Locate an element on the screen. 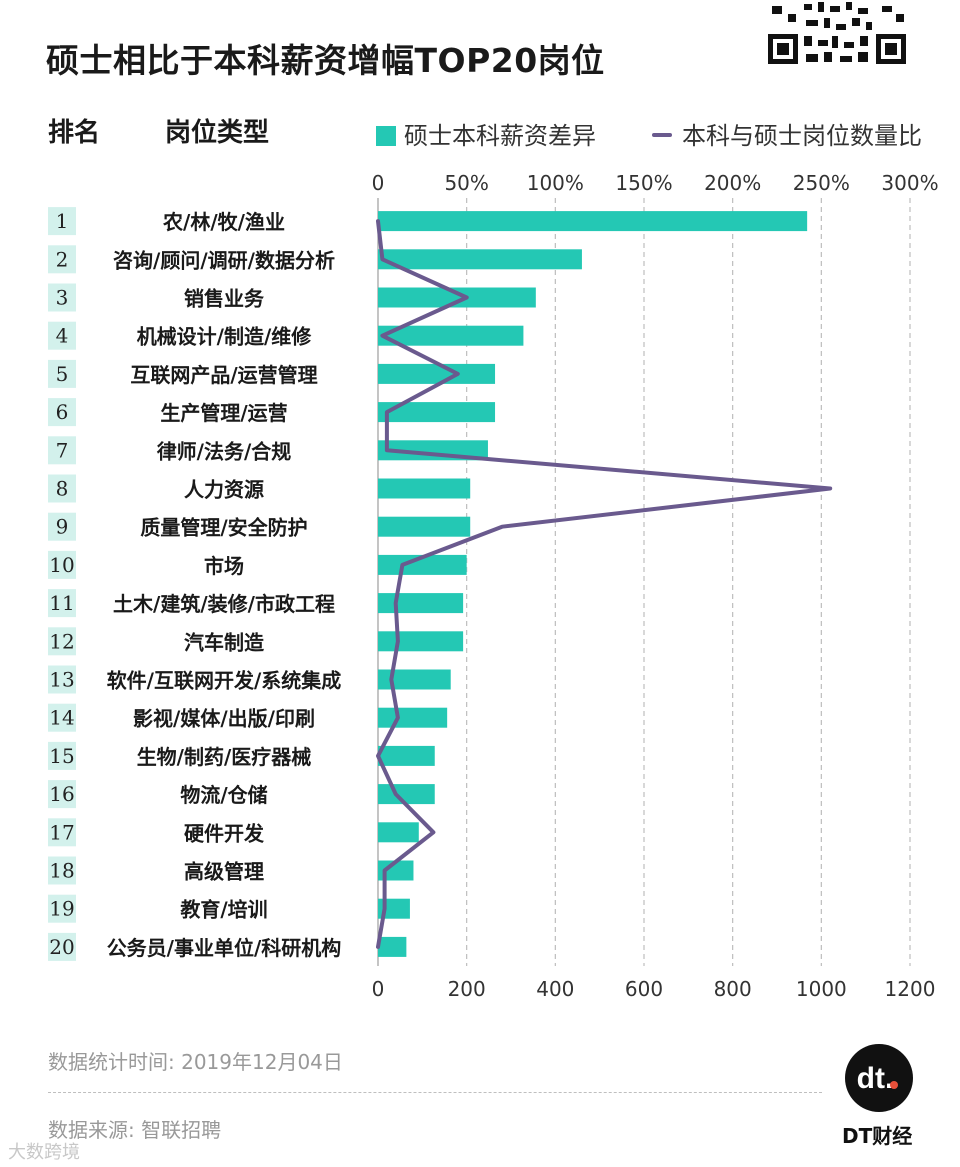 The width and height of the screenshot is (960, 1167). rank-number: 18 is located at coordinates (61, 871).